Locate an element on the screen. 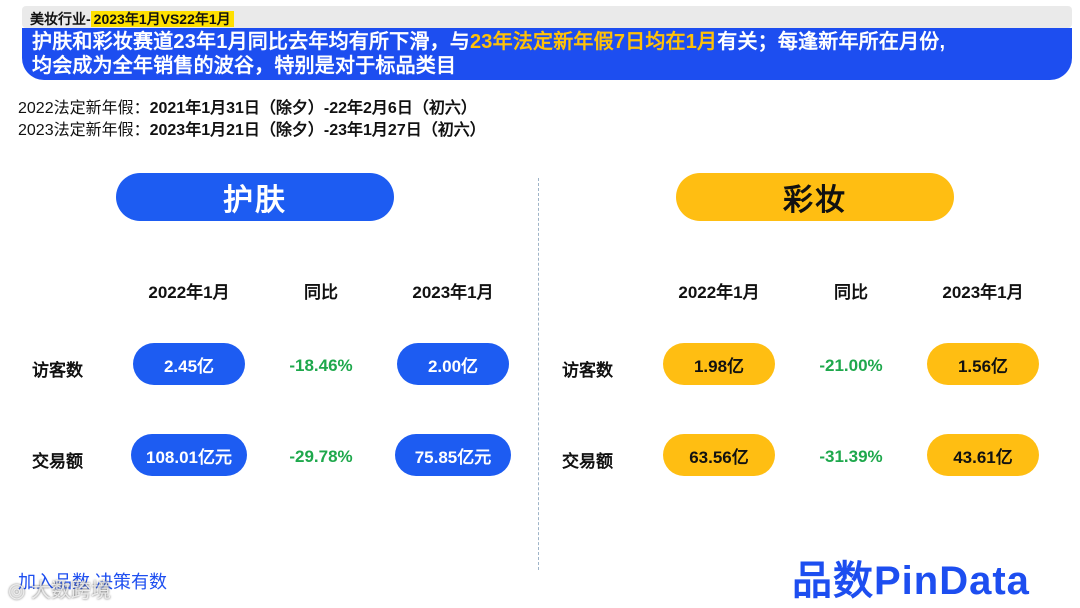 The height and width of the screenshot is (608, 1080). makeup-col-yoy: 同比 is located at coordinates (851, 292).